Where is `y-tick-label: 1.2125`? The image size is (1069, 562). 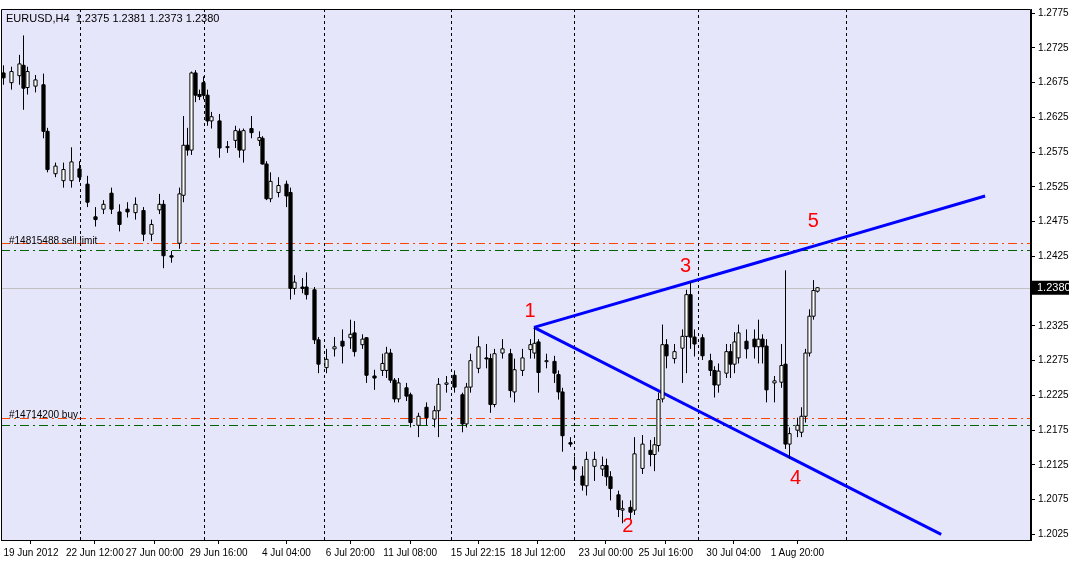 y-tick-label: 1.2125 is located at coordinates (1053, 464).